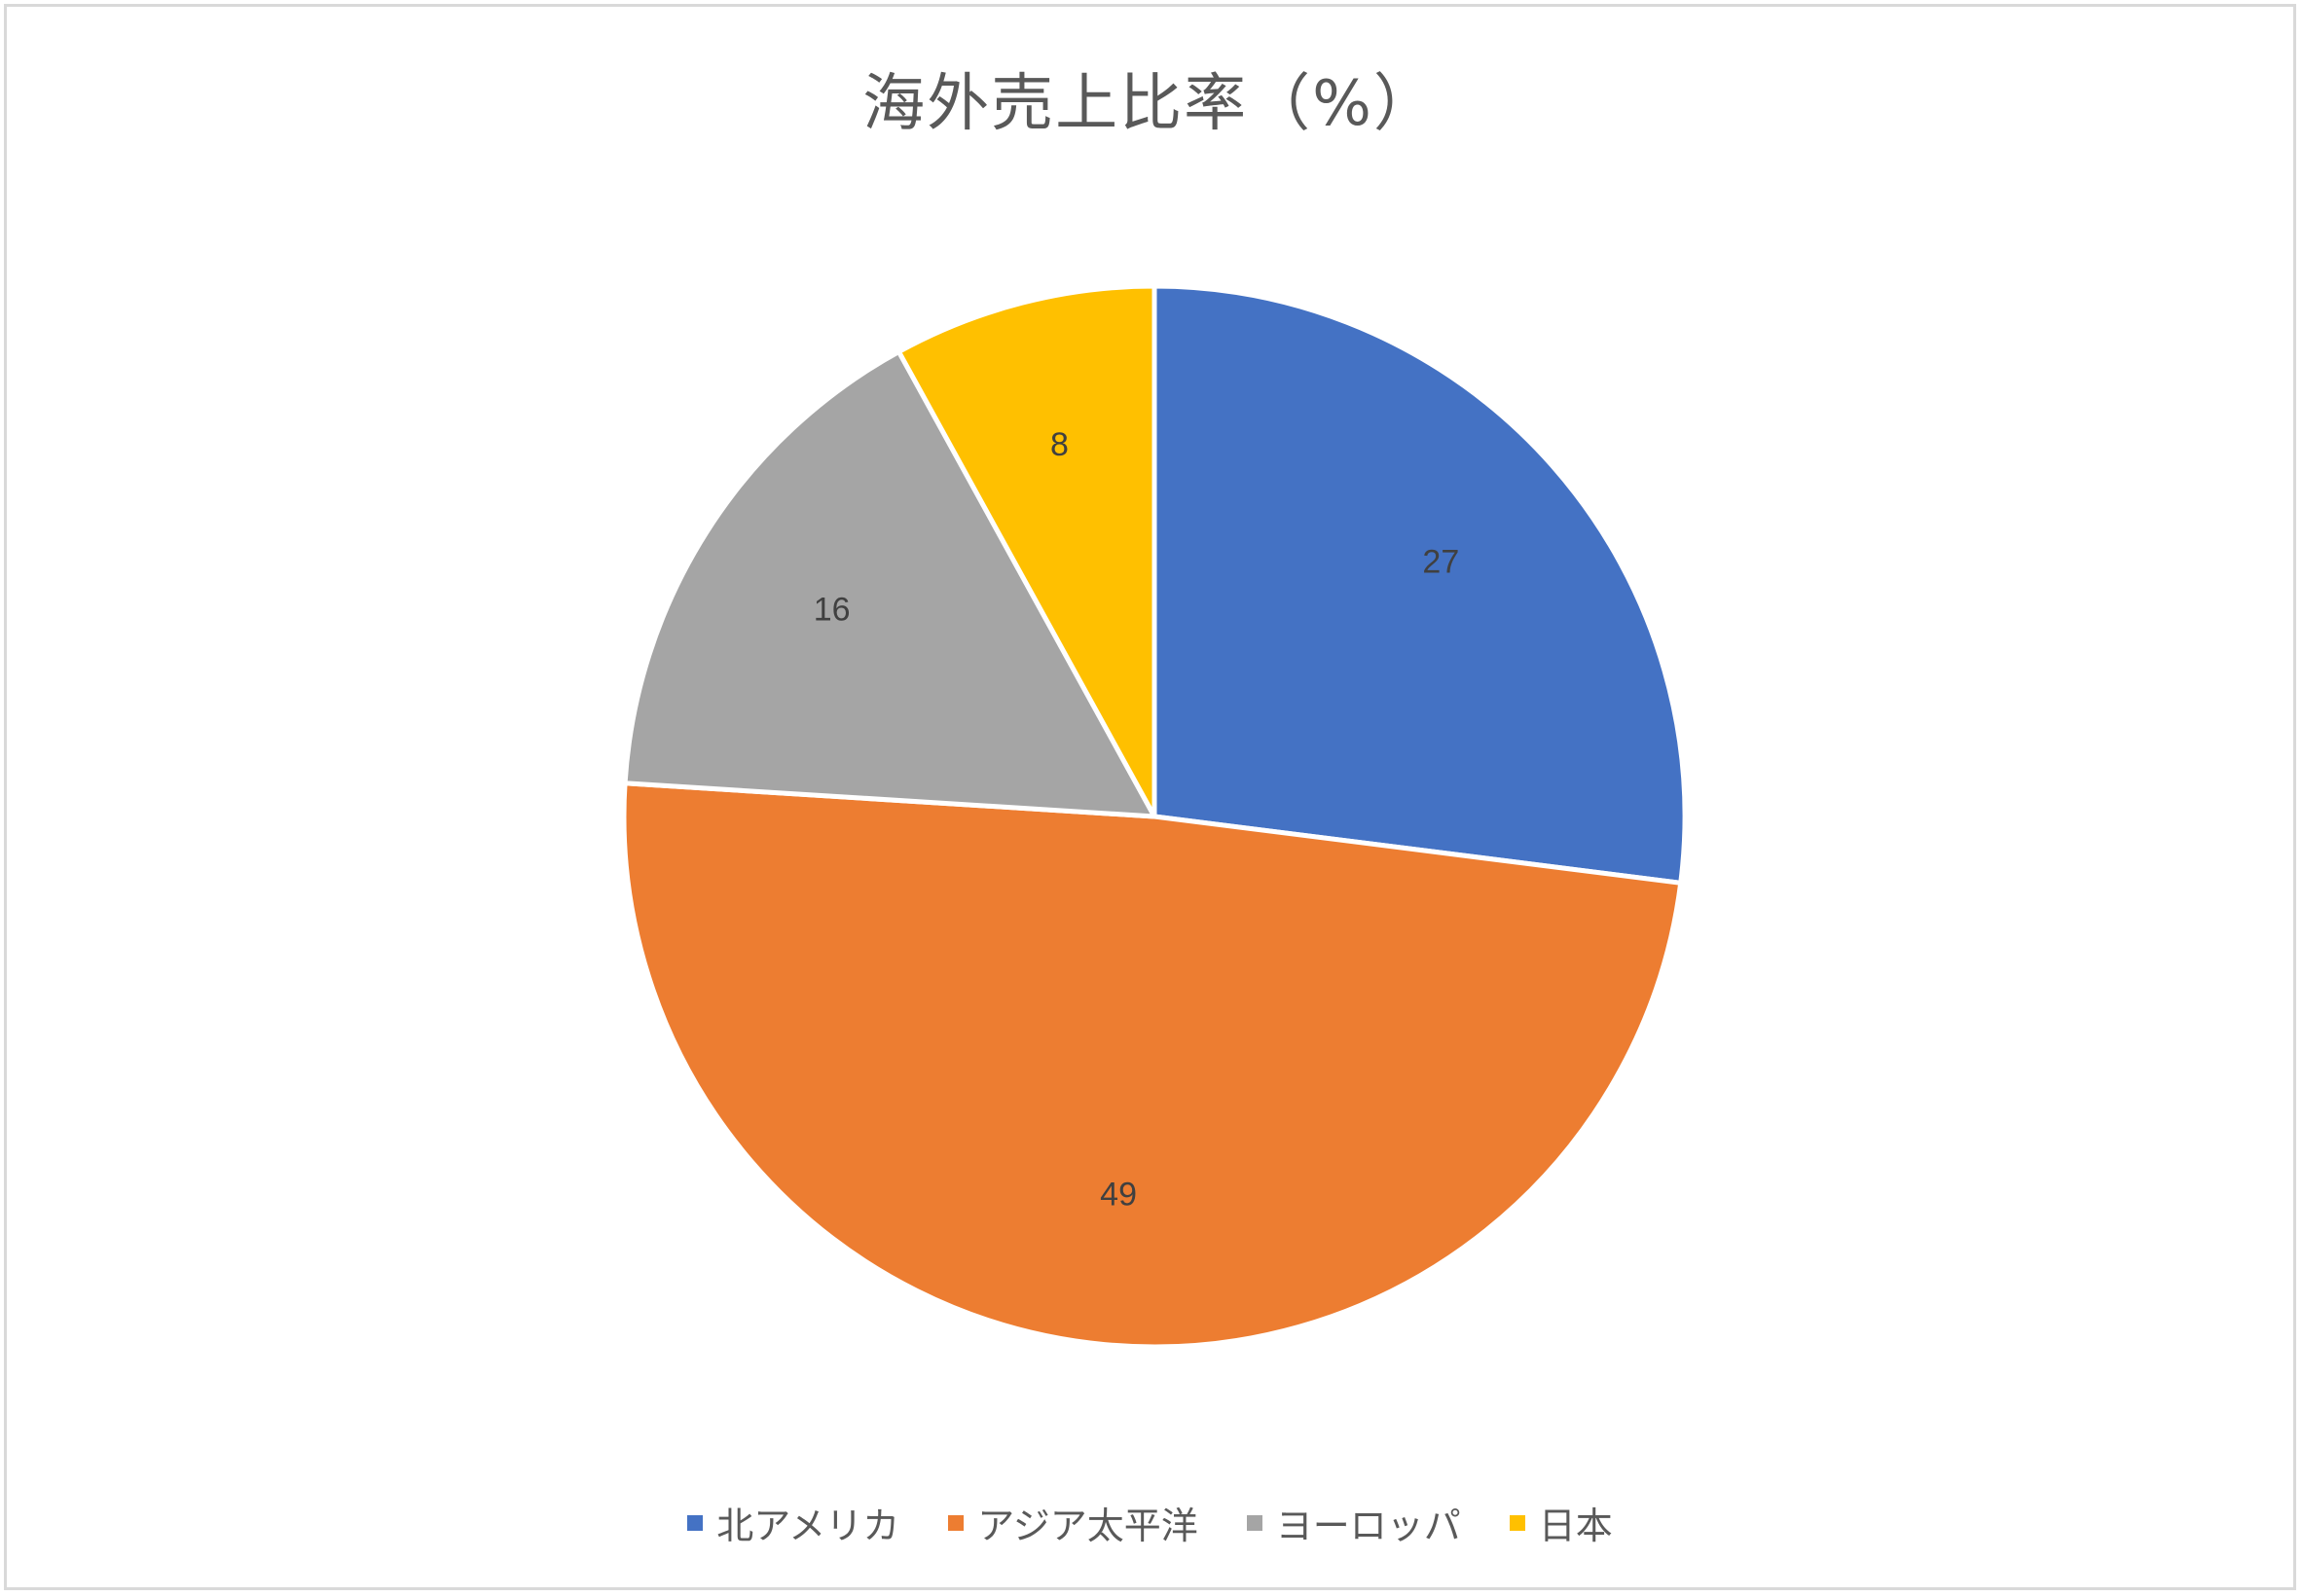 The image size is (2302, 1596). I want to click on data-label-north-america: 27, so click(1440, 561).